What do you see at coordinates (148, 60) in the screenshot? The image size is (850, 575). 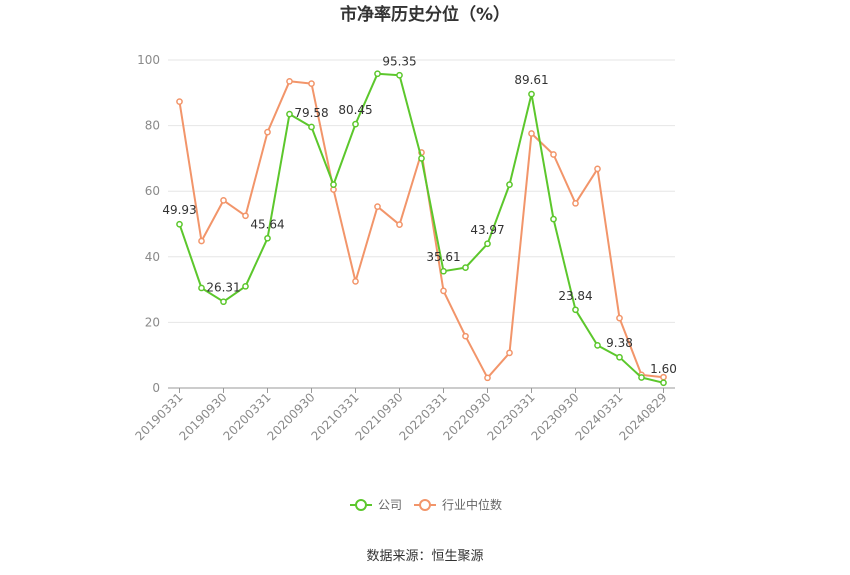 I see `y-tick-label: 100` at bounding box center [148, 60].